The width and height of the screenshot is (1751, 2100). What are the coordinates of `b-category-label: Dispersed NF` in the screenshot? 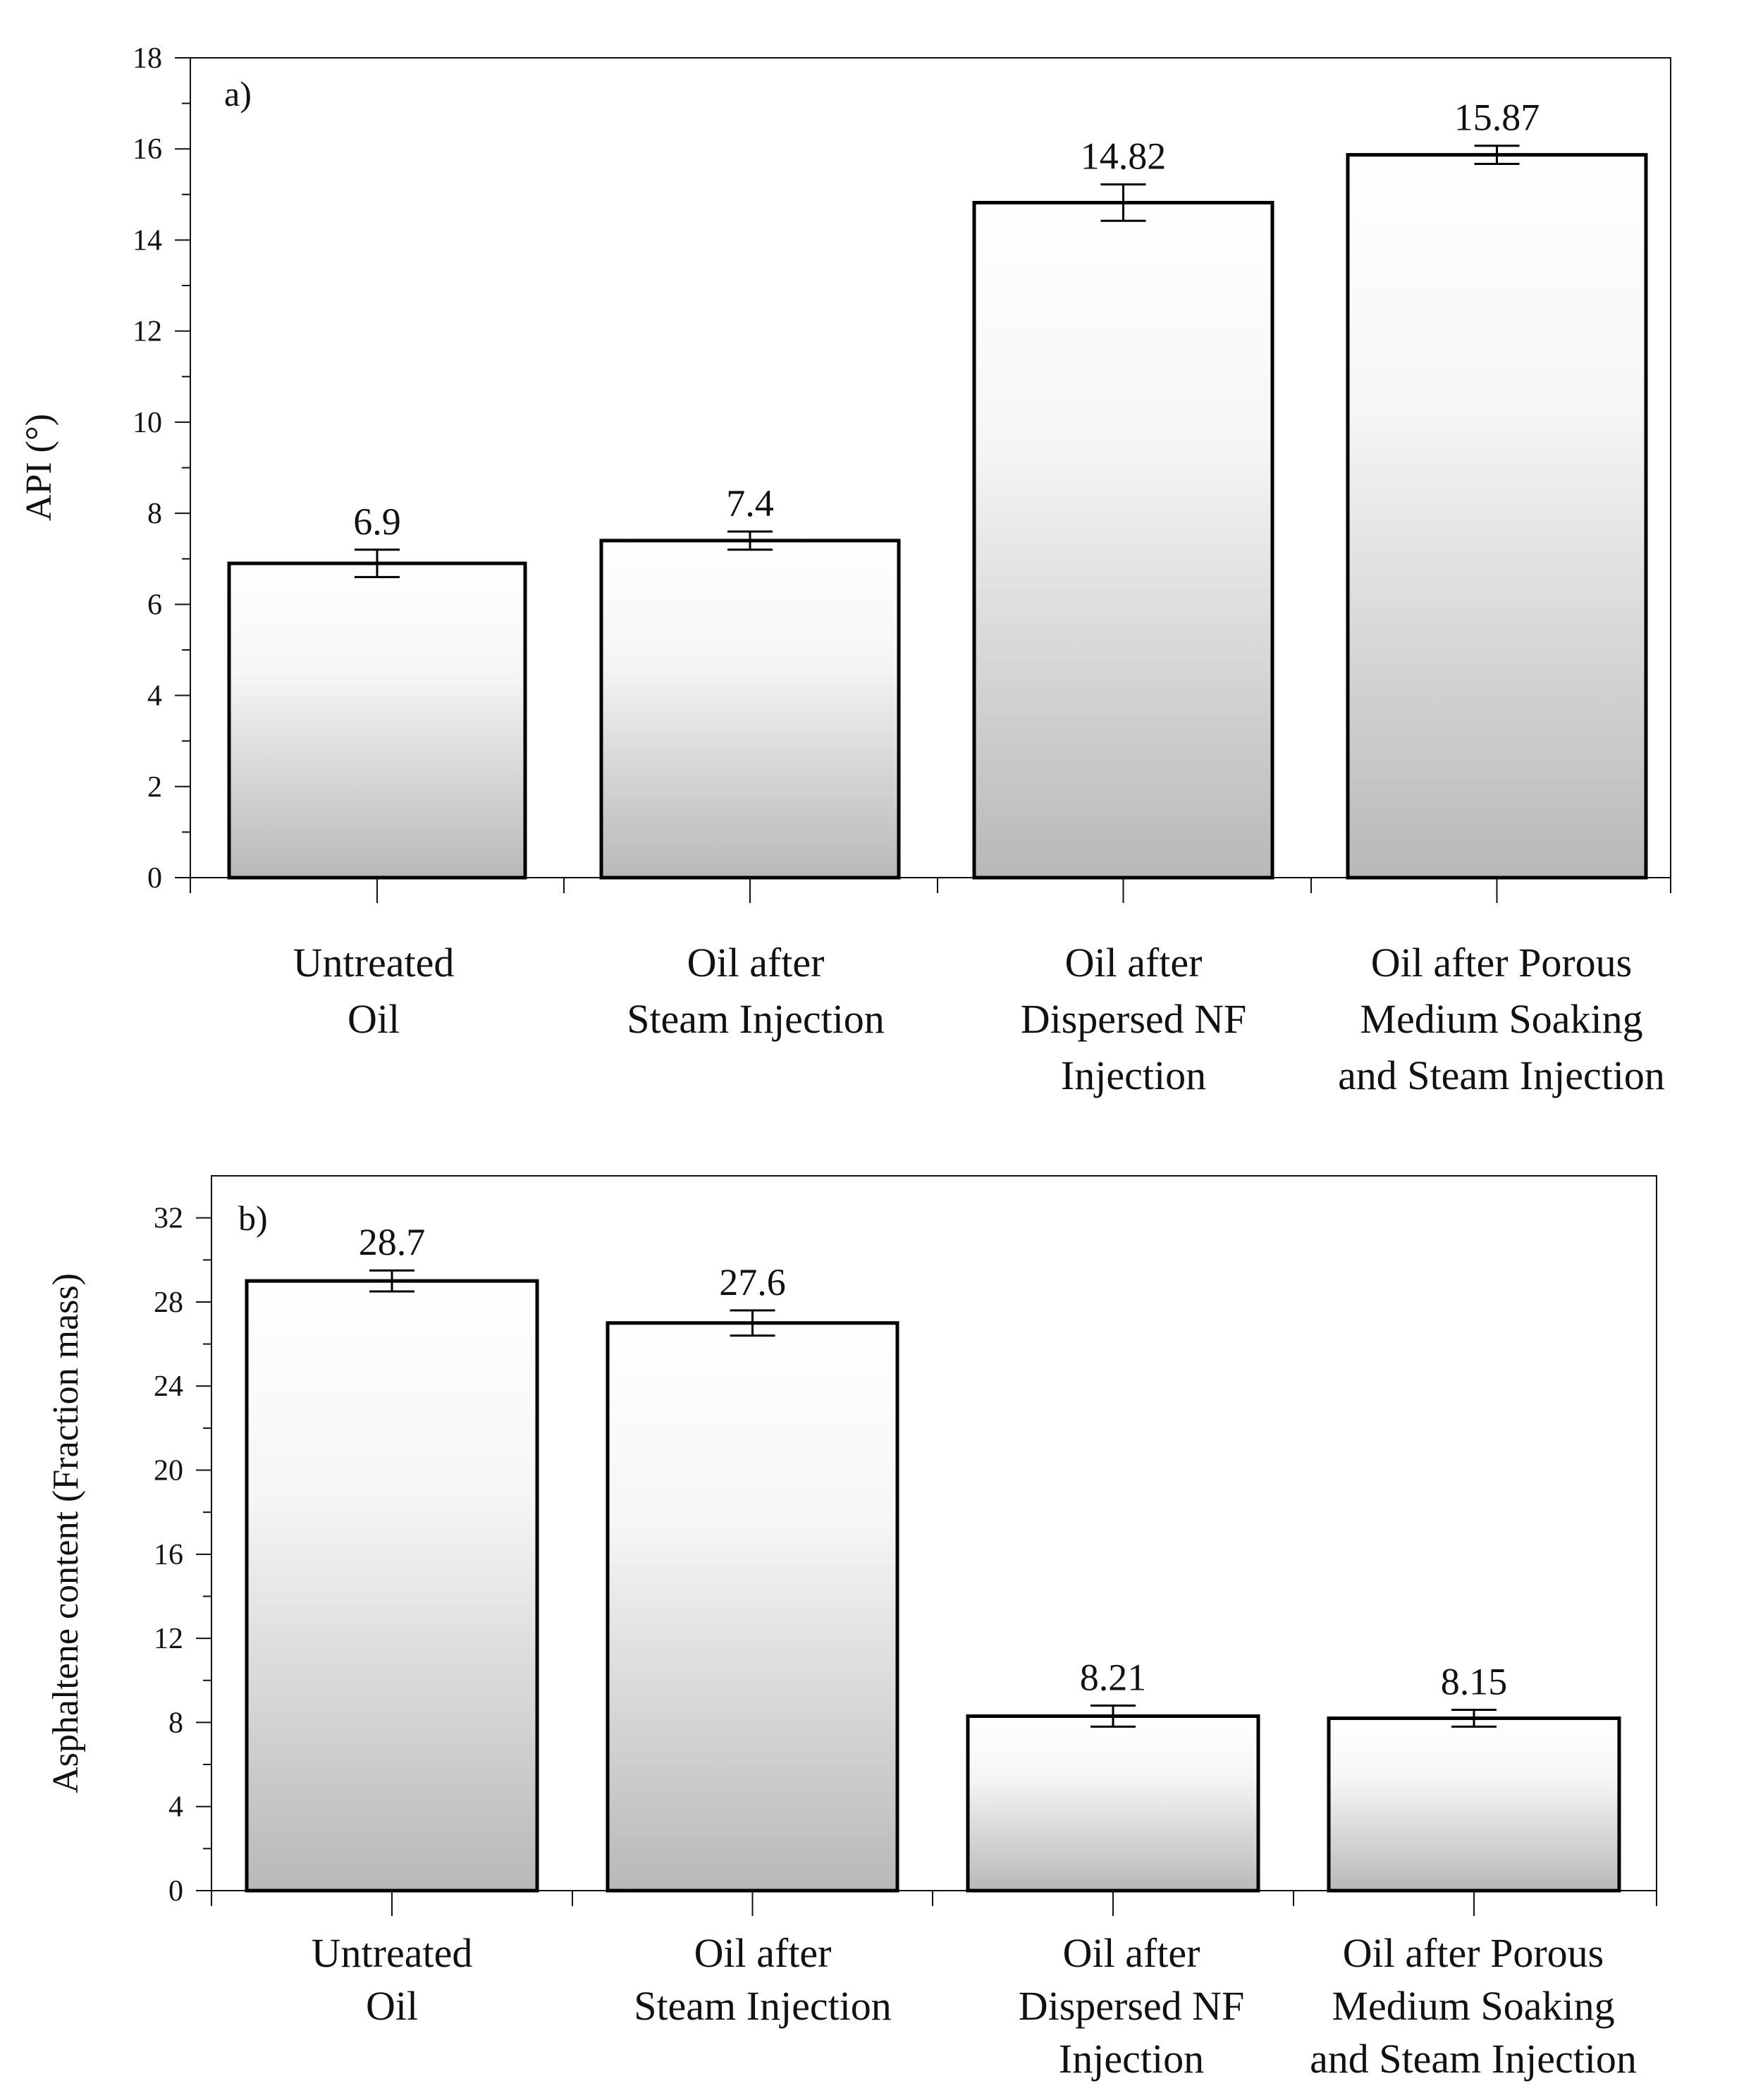 It's located at (1132, 2006).